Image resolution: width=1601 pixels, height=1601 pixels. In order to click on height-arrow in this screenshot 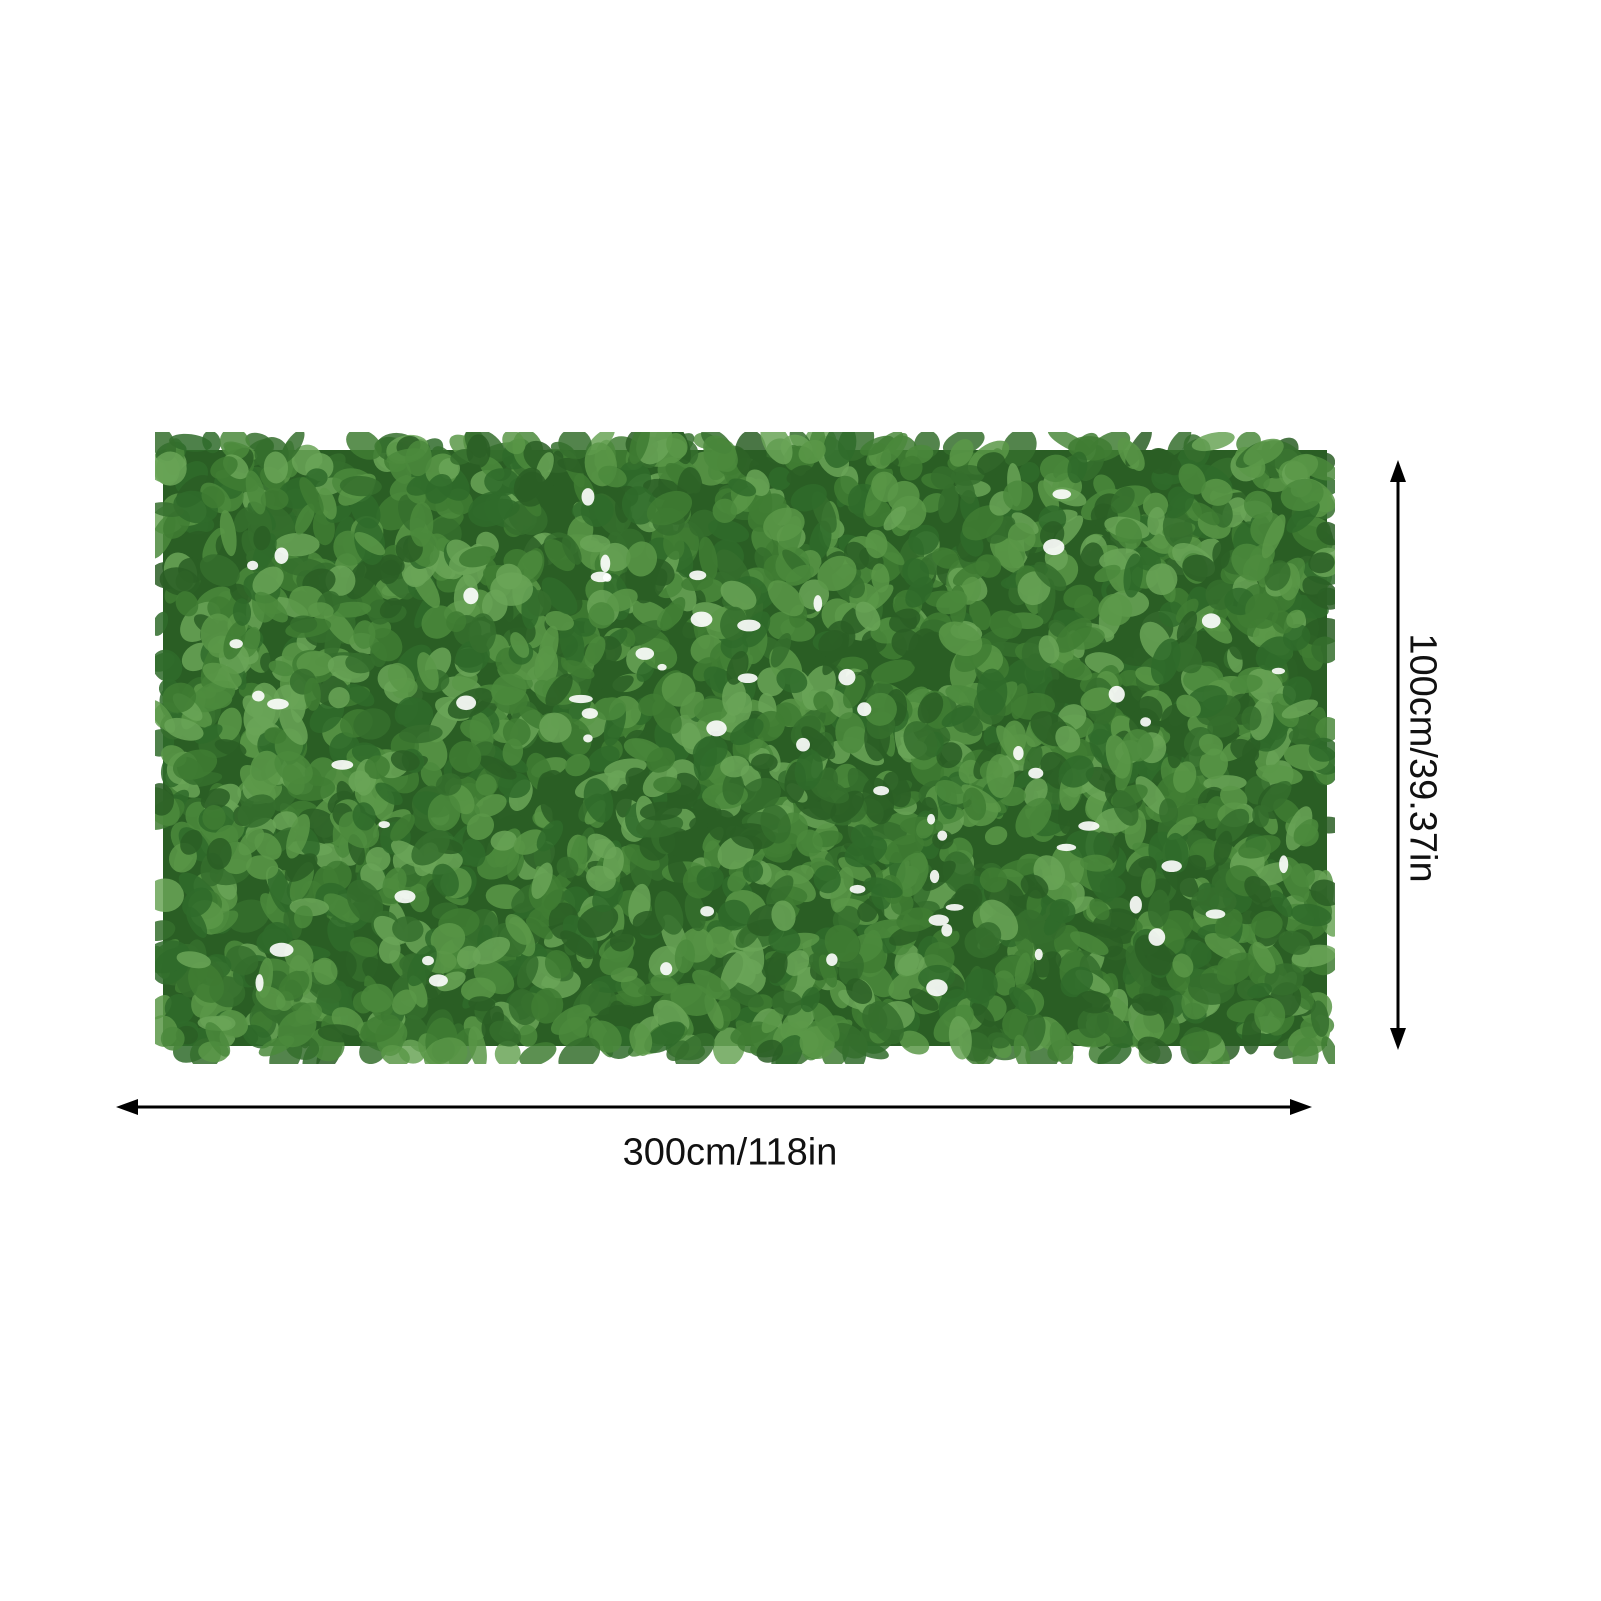, I will do `click(1398, 755)`.